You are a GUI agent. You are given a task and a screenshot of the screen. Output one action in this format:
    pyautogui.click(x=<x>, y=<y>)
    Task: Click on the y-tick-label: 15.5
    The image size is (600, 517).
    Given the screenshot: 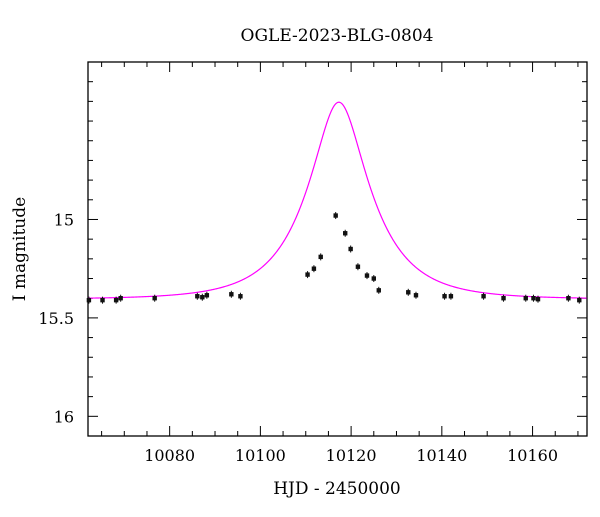 What is the action you would take?
    pyautogui.click(x=56, y=318)
    